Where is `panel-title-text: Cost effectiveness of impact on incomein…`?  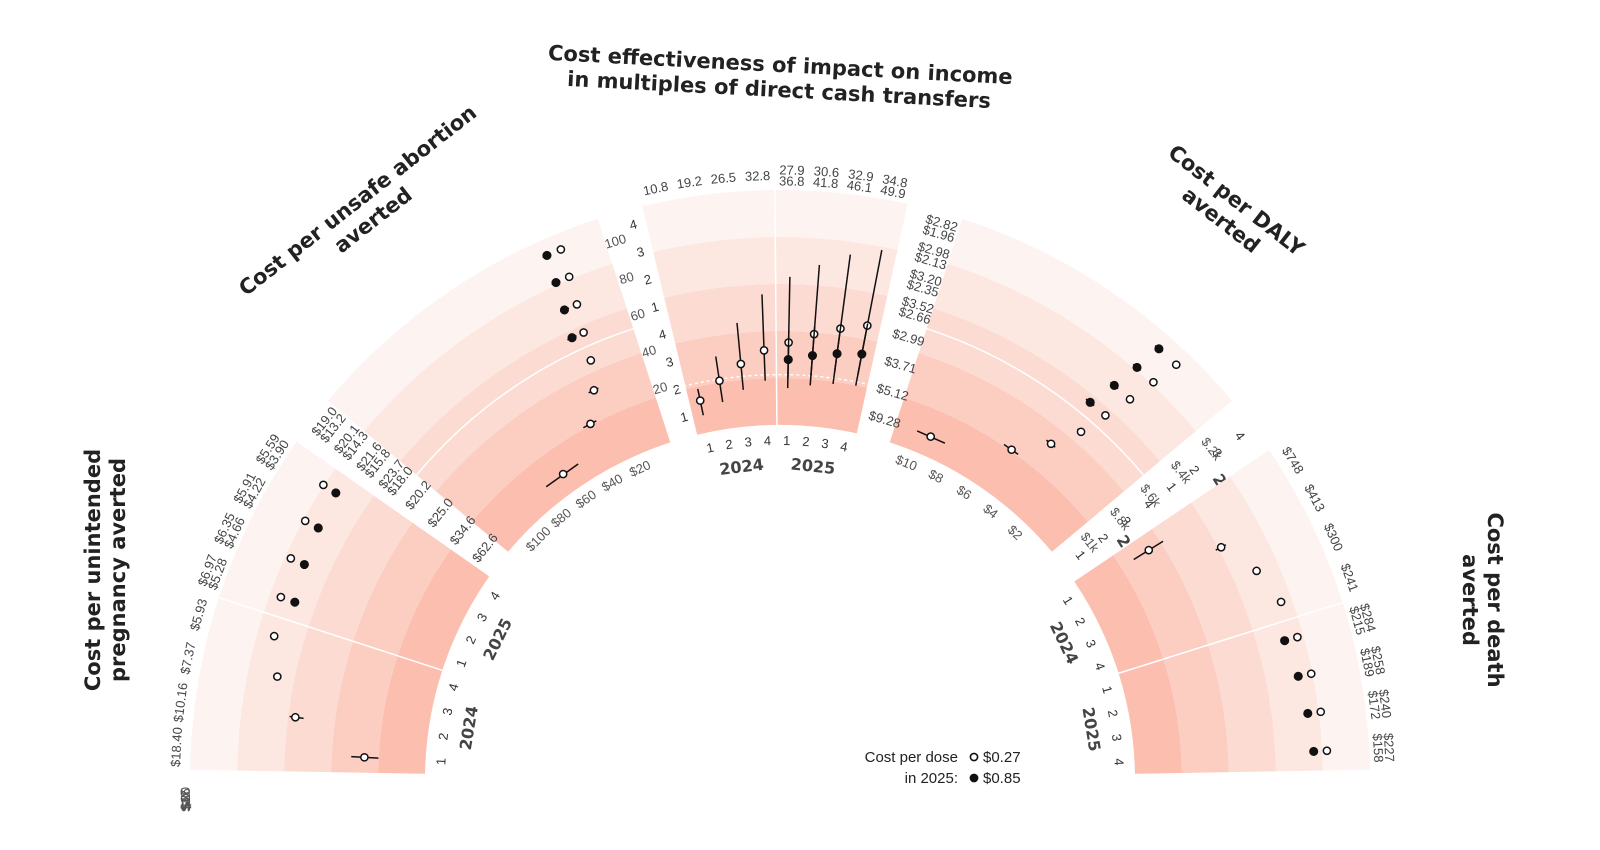
panel-title-text: Cost effectiveness of impact on incomein… is located at coordinates (779, 77).